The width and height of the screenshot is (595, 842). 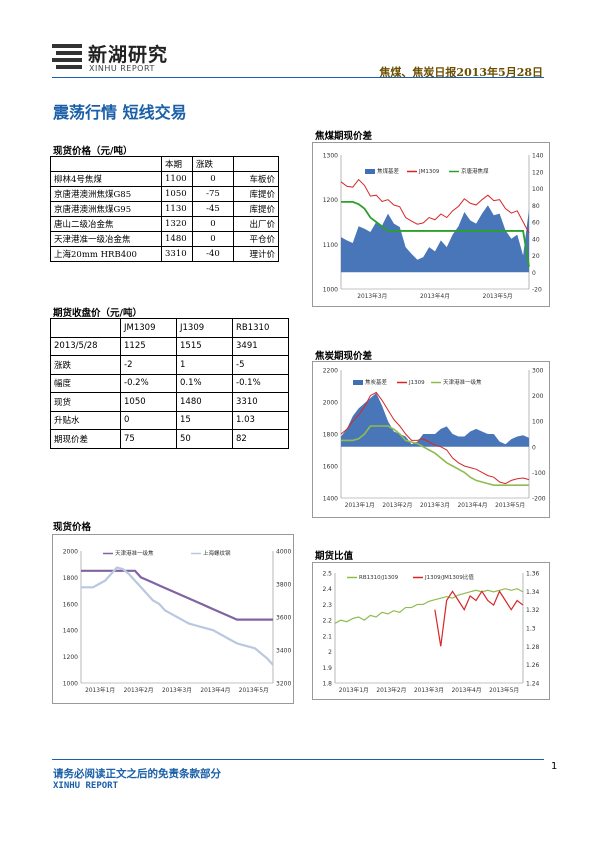 I want to click on logo: 新湖研究 XINHU REPORT, so click(x=117, y=57).